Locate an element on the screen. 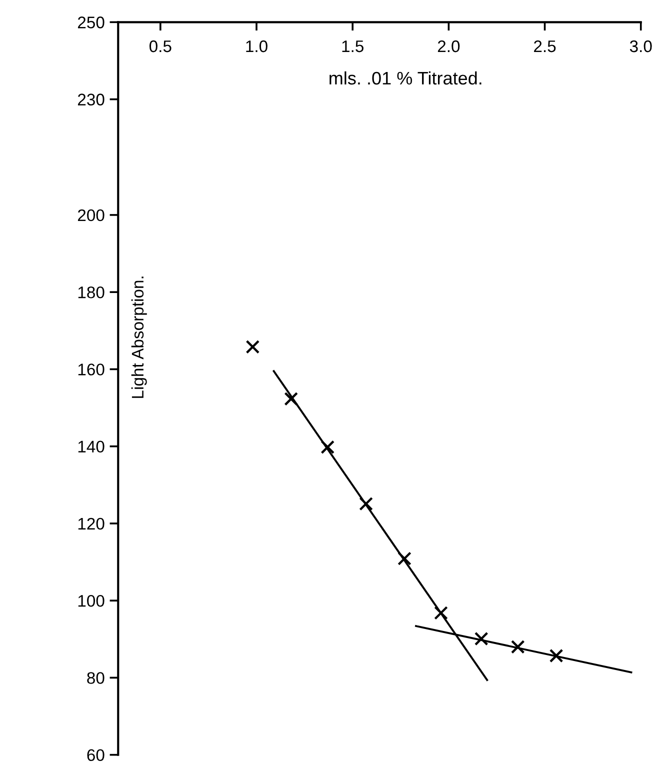 The width and height of the screenshot is (660, 764). y-tick-label: 120 is located at coordinates (91, 524).